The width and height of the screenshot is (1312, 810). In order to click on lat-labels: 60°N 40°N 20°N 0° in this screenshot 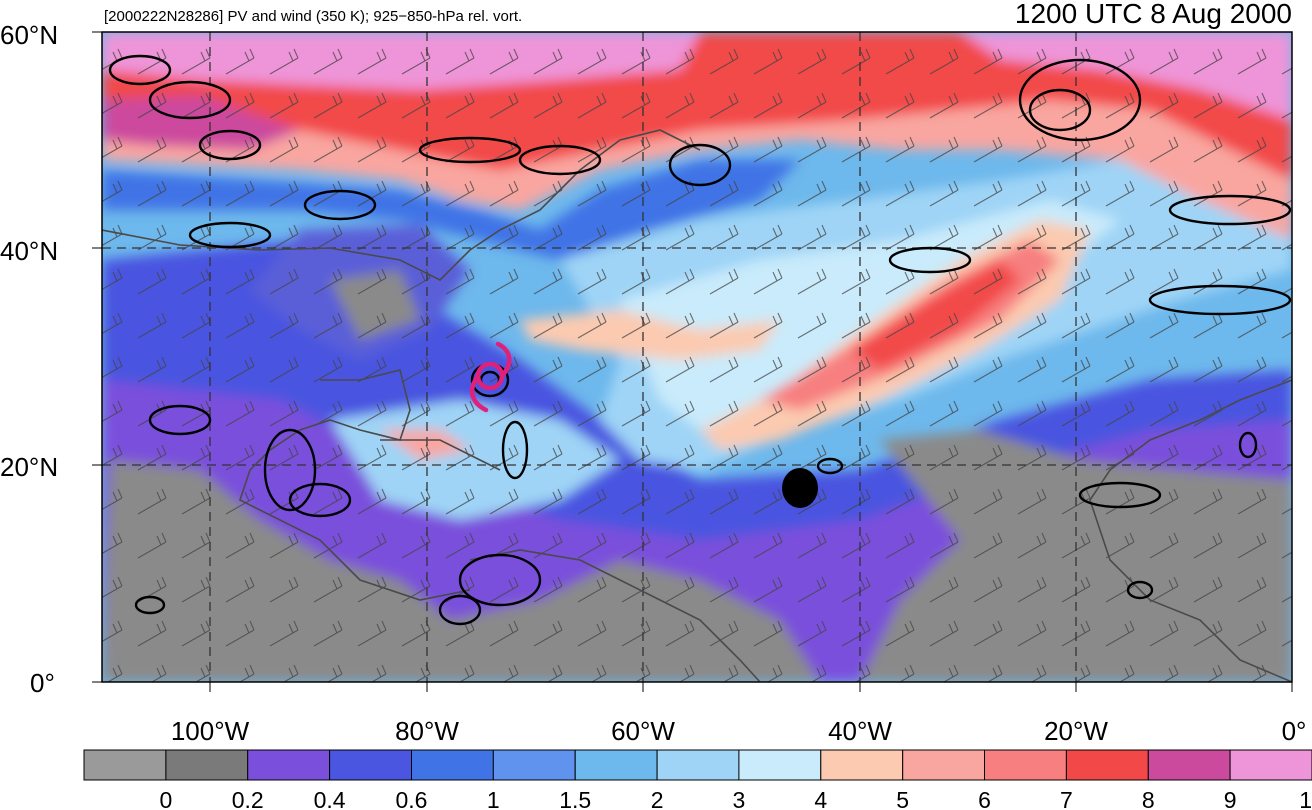, I will do `click(29, 359)`.